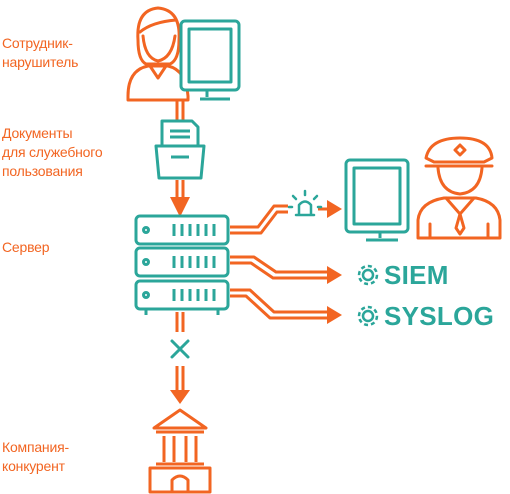  What do you see at coordinates (158, 54) in the screenshot?
I see `employee-icon` at bounding box center [158, 54].